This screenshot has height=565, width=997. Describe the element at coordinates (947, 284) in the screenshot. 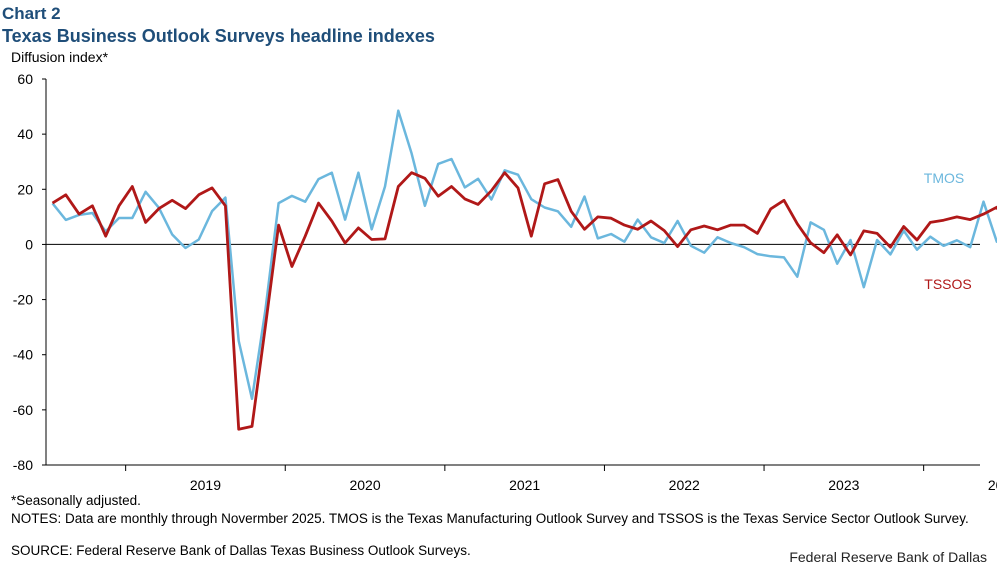

I see `series-label-tssos: TSSOS` at that location.